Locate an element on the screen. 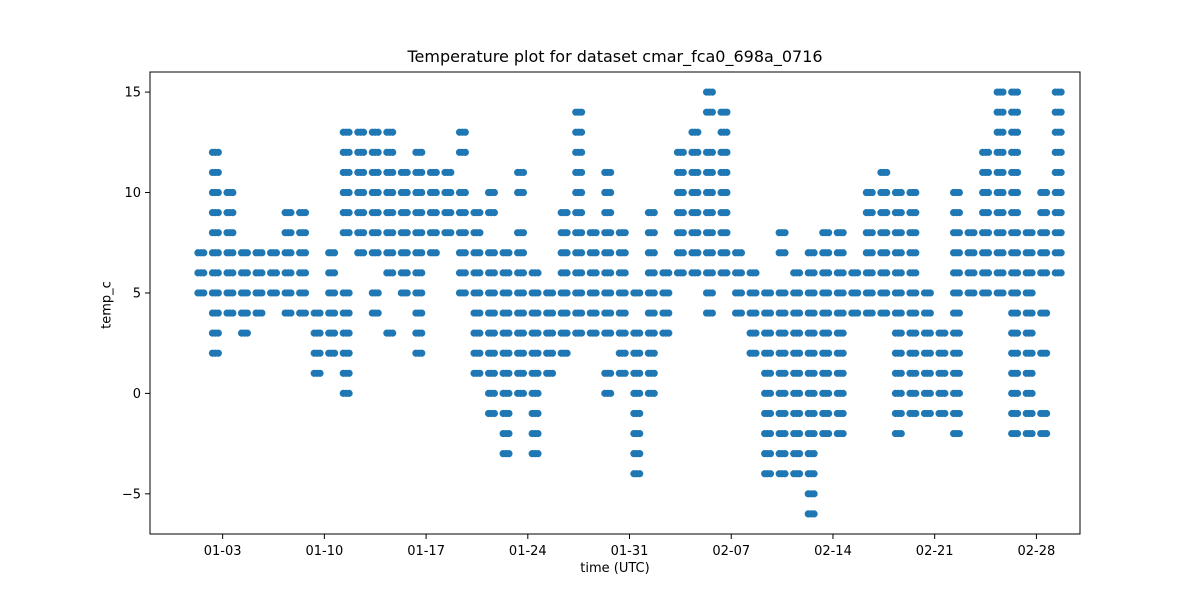  x-tick-label: 01-10 is located at coordinates (324, 551).